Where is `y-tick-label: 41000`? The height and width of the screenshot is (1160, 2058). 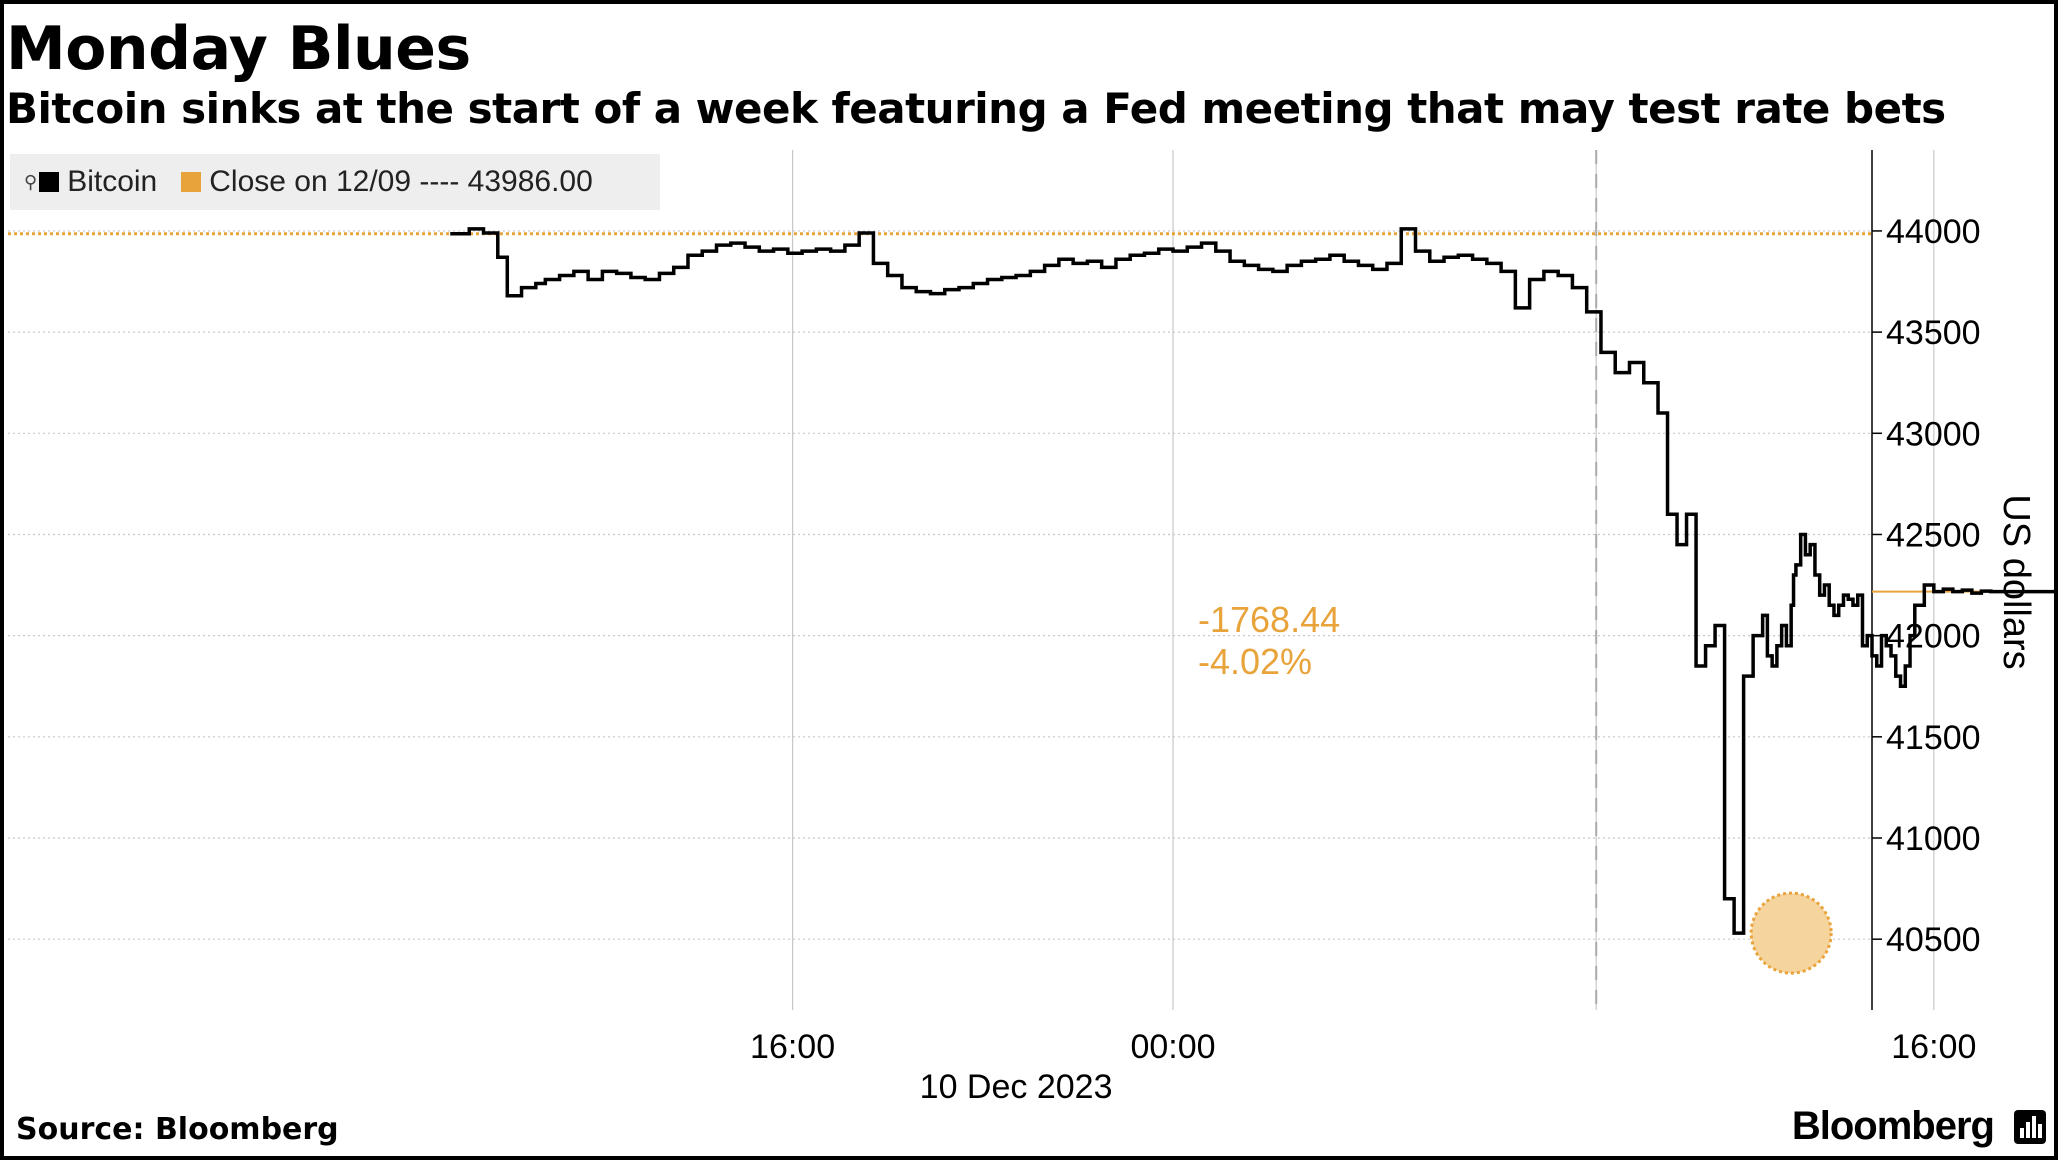 y-tick-label: 41000 is located at coordinates (1933, 839).